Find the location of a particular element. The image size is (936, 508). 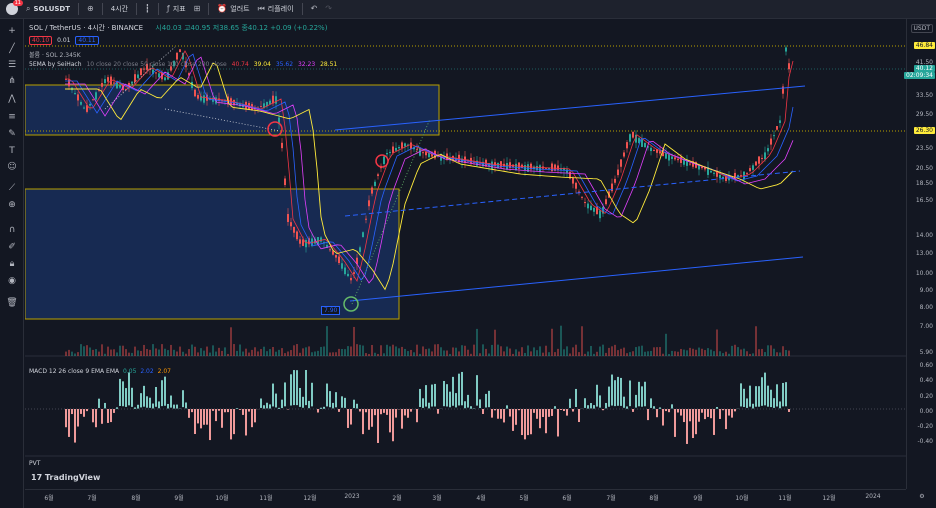

magnet-icon: ∩ is located at coordinates (12, 230).